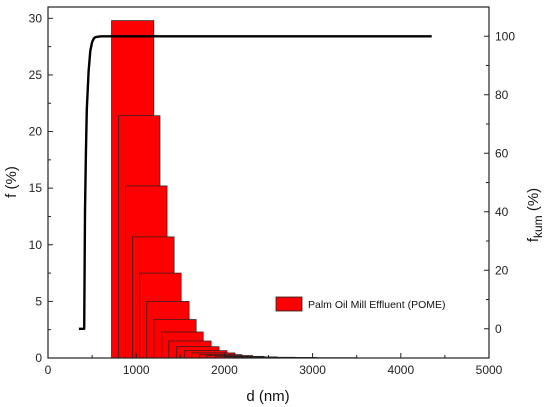  Describe the element at coordinates (224, 370) in the screenshot. I see `x-tick-label: 2000` at that location.